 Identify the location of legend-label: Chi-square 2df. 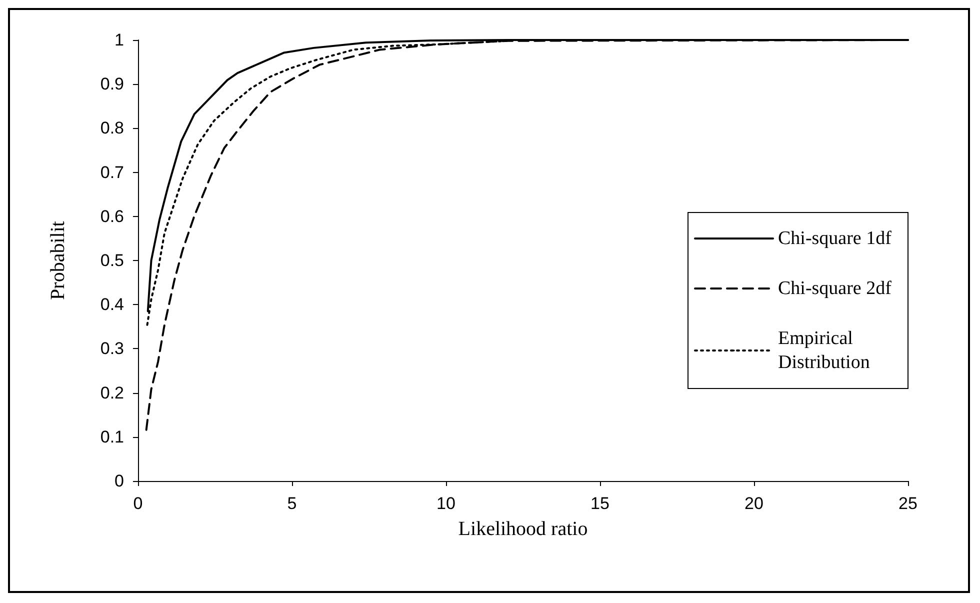
(835, 288).